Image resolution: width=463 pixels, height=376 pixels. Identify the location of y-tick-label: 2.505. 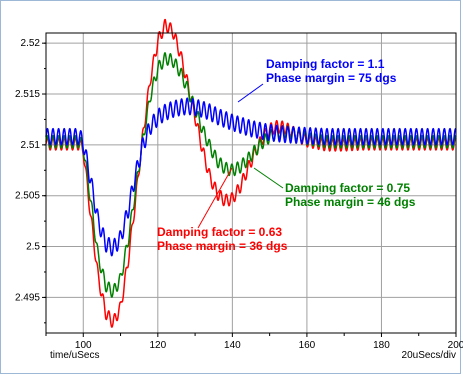
(27, 196).